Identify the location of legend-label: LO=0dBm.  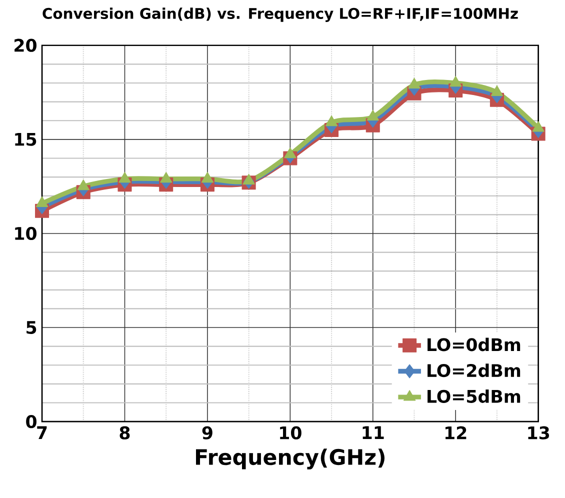
(474, 345).